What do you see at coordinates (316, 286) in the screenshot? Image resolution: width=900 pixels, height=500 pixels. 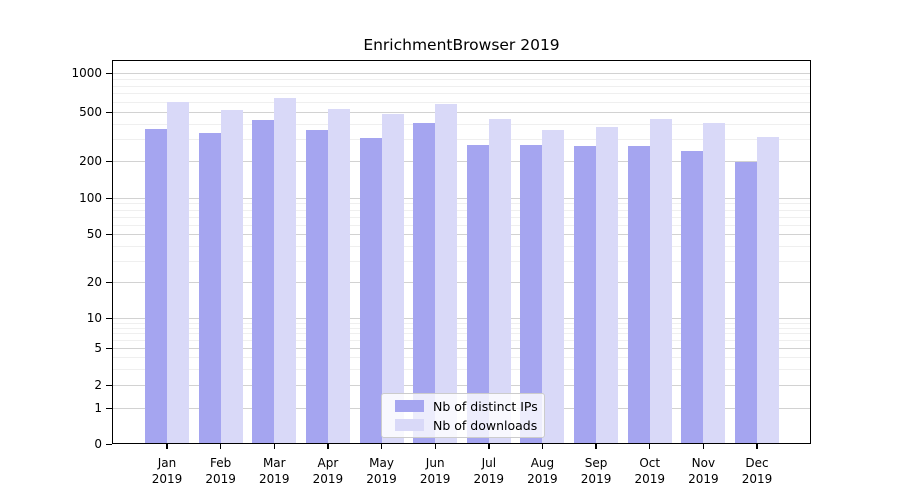 I see `bar-distinct-ips-apr` at bounding box center [316, 286].